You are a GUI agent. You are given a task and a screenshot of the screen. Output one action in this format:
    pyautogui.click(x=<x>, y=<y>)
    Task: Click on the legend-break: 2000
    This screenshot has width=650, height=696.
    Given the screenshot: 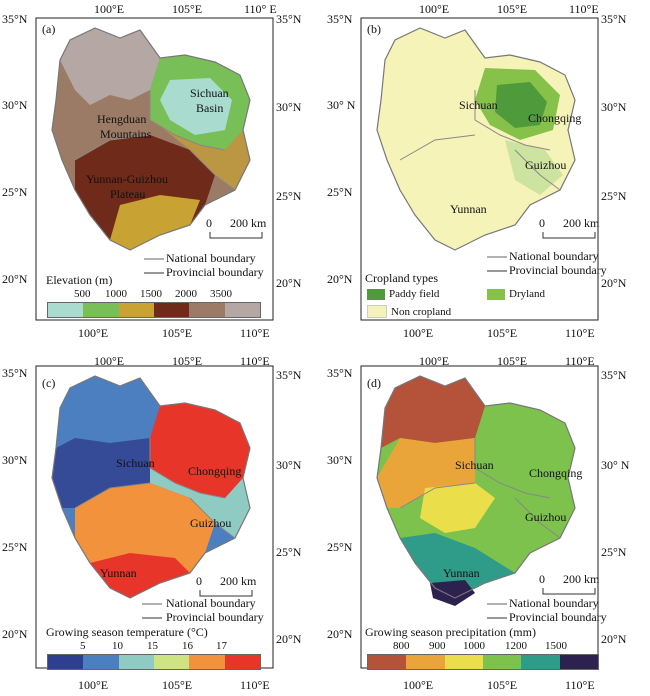 What is the action you would take?
    pyautogui.click(x=186, y=294)
    